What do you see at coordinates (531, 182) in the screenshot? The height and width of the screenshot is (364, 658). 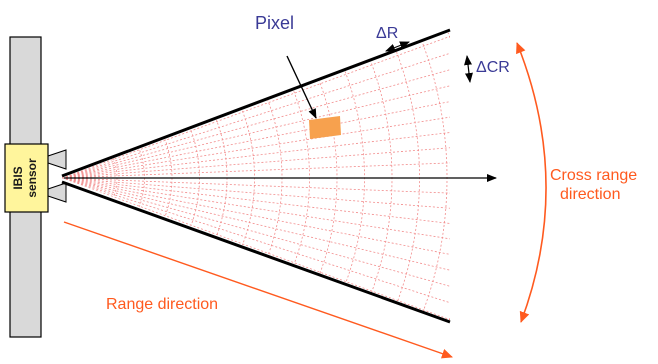 I see `cross-range-arc-arrow` at bounding box center [531, 182].